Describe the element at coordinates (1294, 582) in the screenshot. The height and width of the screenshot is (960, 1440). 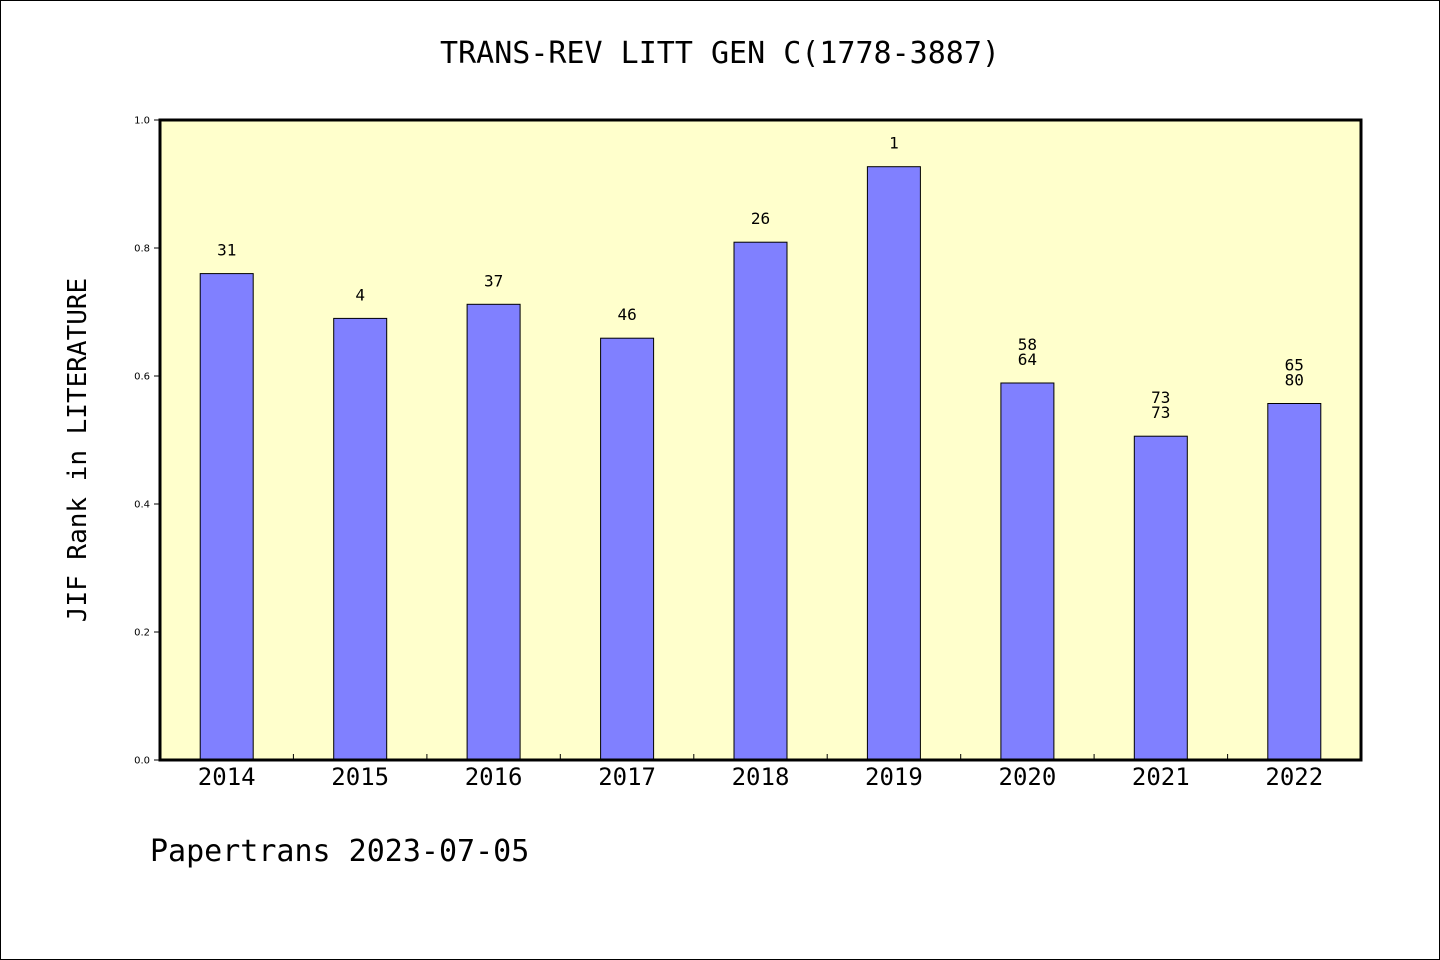
I see `bar-2022` at that location.